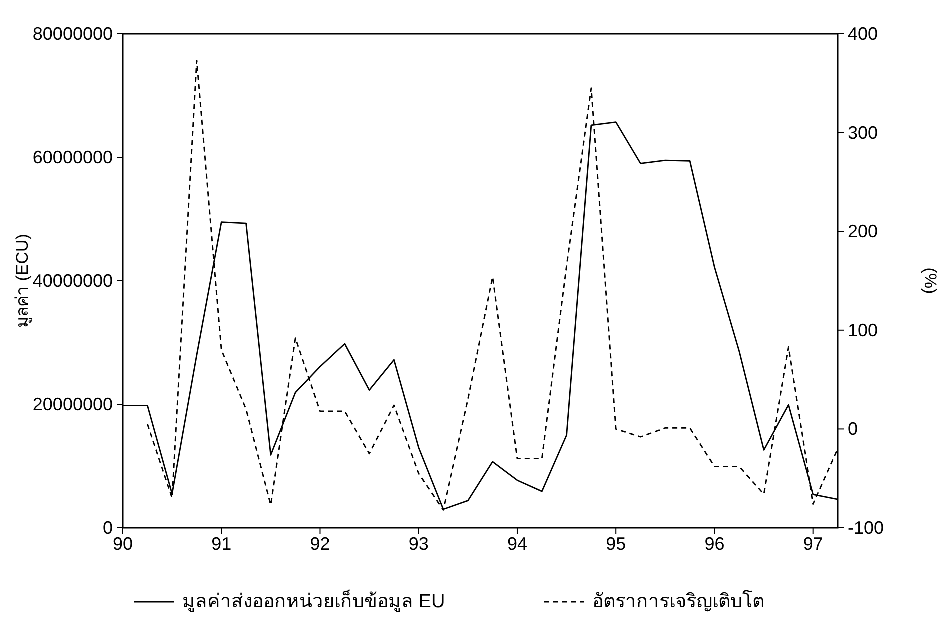  What do you see at coordinates (616, 544) in the screenshot?
I see `x-tick-label: 95` at bounding box center [616, 544].